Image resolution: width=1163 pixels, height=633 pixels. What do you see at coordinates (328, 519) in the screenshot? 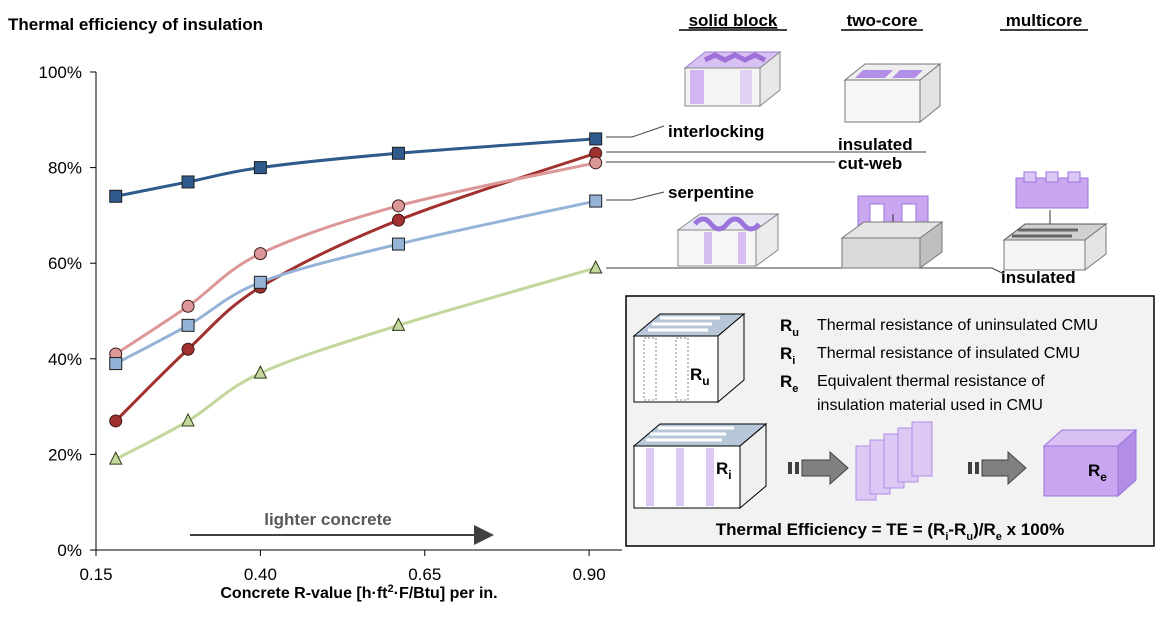
I see `lighter-concrete-label: lighter concrete` at bounding box center [328, 519].